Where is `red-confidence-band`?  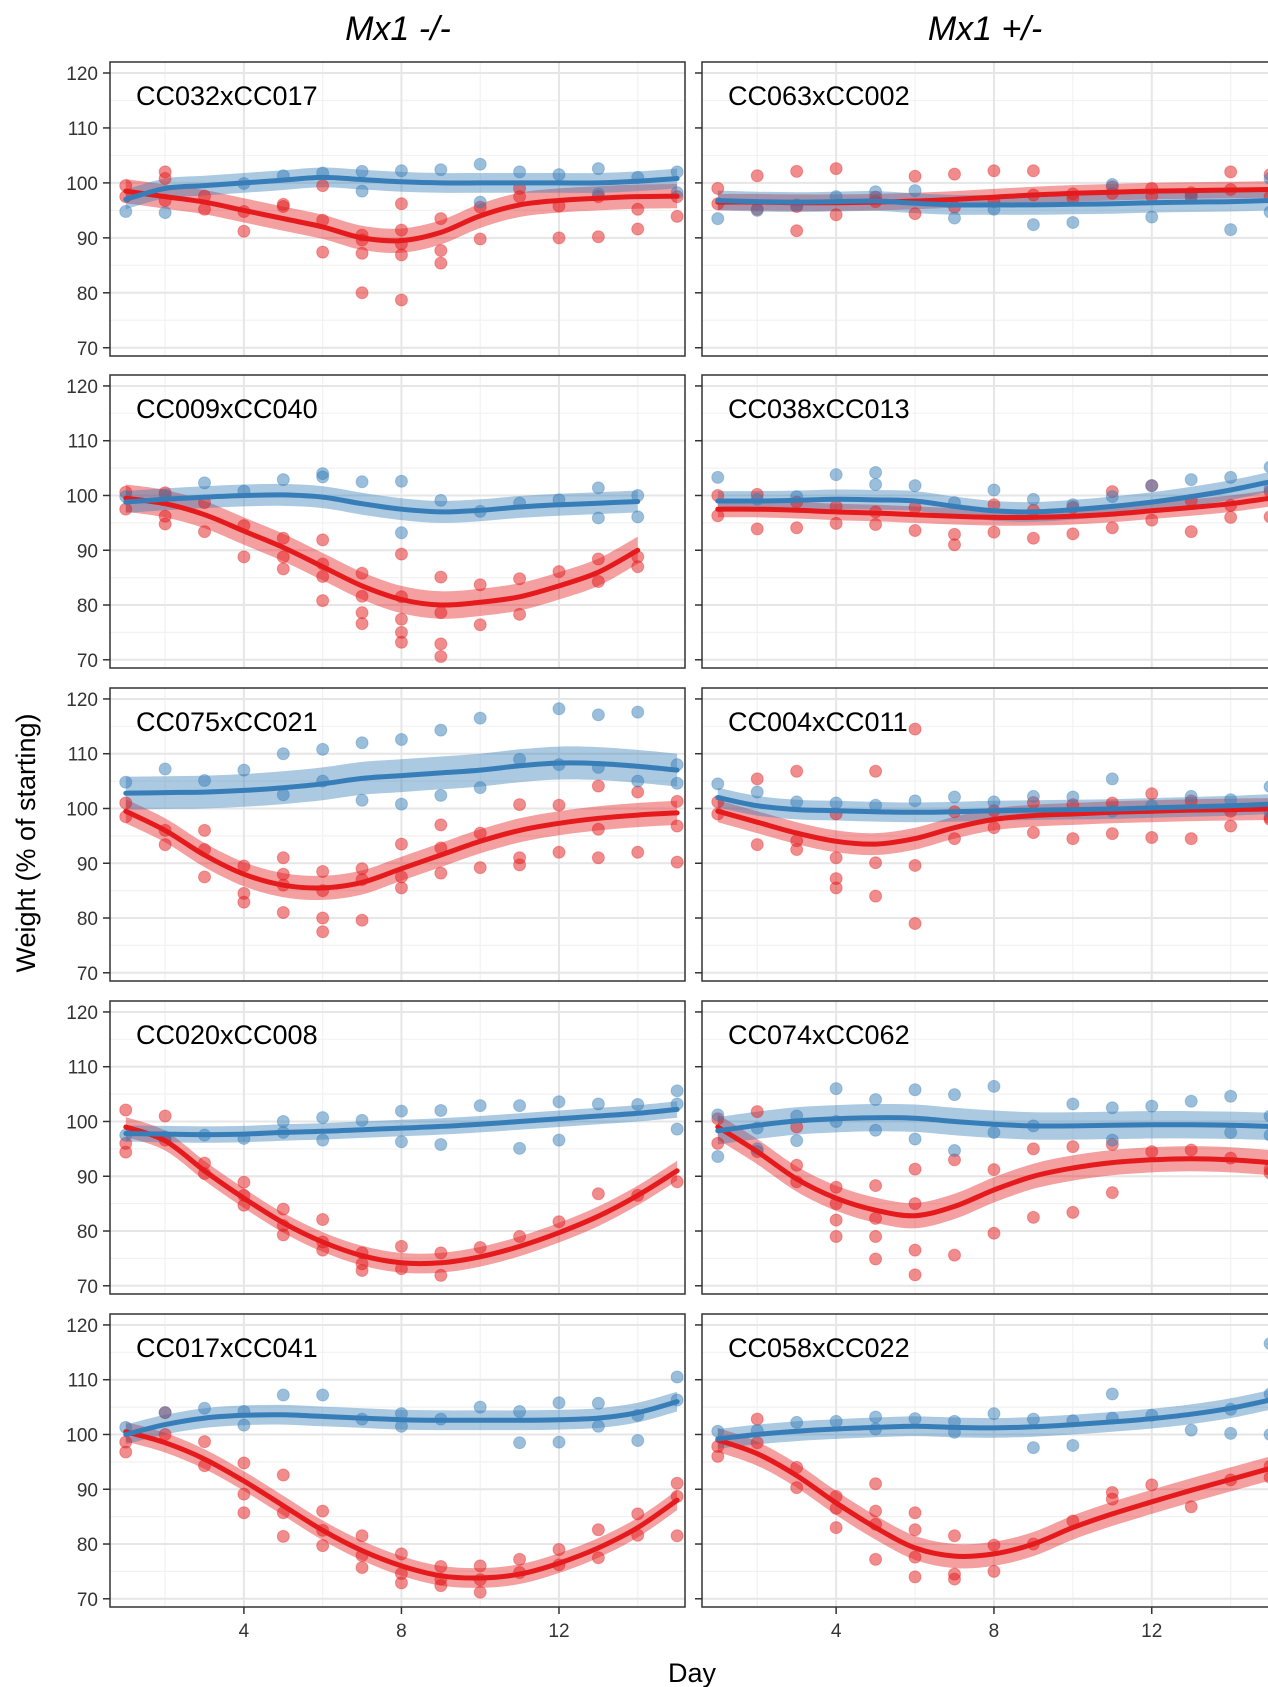 red-confidence-band is located at coordinates (992, 1171).